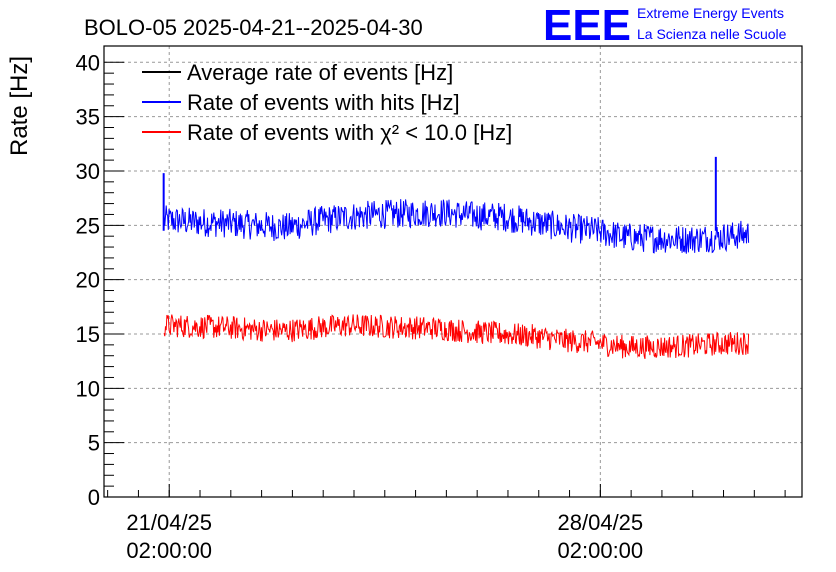 This screenshot has height=572, width=836. What do you see at coordinates (169, 522) in the screenshot?
I see `x-tick-label-date: 21/04/25` at bounding box center [169, 522].